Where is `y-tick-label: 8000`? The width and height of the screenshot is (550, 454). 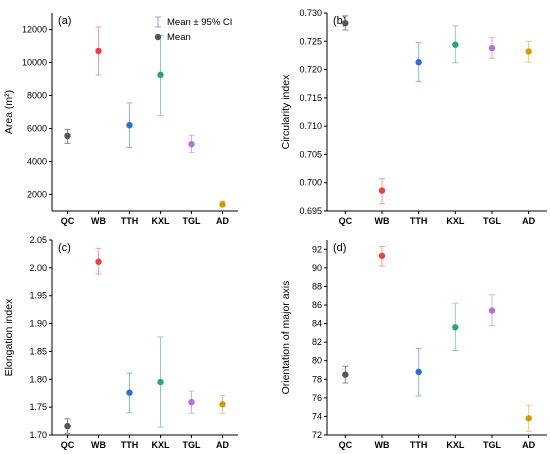 y-tick-label: 8000 is located at coordinates (37, 96).